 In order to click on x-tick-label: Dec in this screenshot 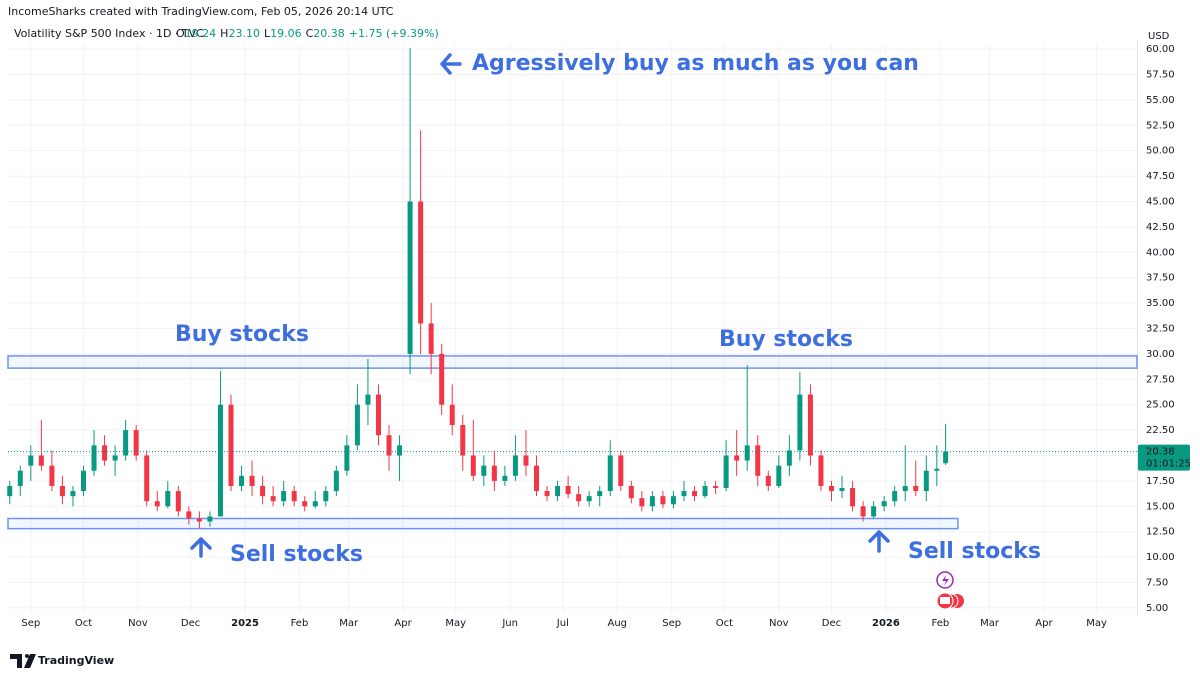, I will do `click(831, 623)`.